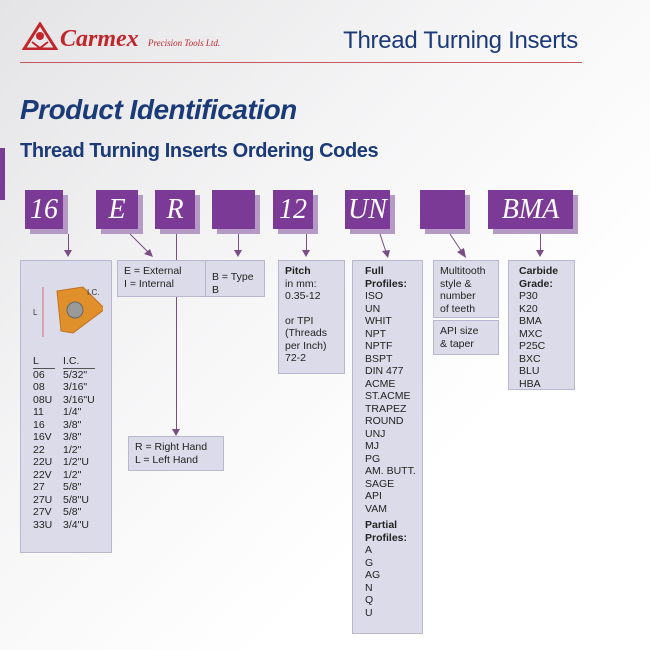 Image resolution: width=650 pixels, height=650 pixels. What do you see at coordinates (42, 512) in the screenshot?
I see `size-l-cell: 27V` at bounding box center [42, 512].